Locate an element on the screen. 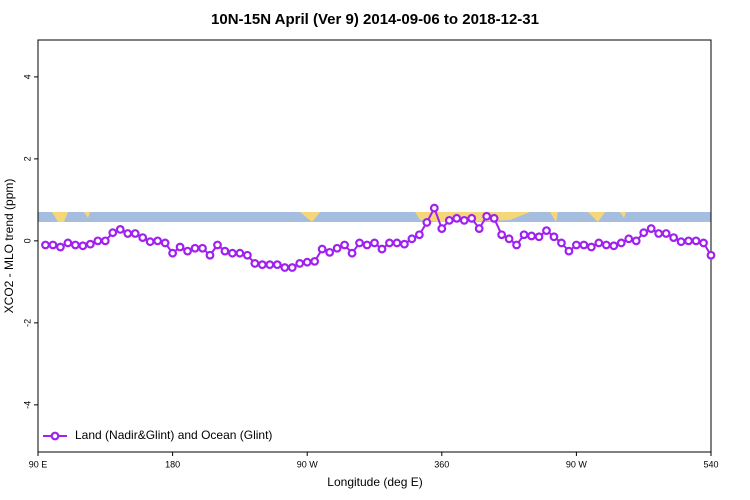  land-patch is located at coordinates (339, 217).